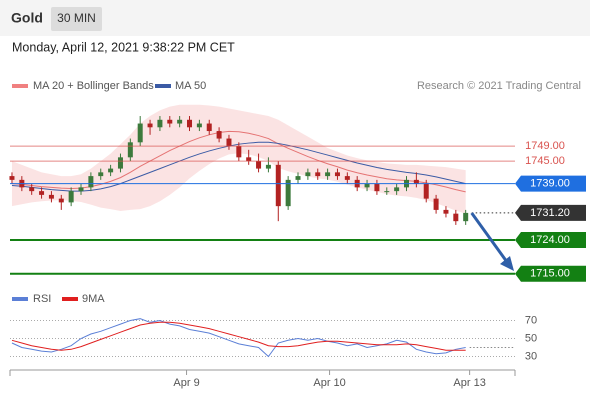  What do you see at coordinates (123, 47) in the screenshot?
I see `datetime: Monday, April 12, 2021 9:38:22 PM CET` at bounding box center [123, 47].